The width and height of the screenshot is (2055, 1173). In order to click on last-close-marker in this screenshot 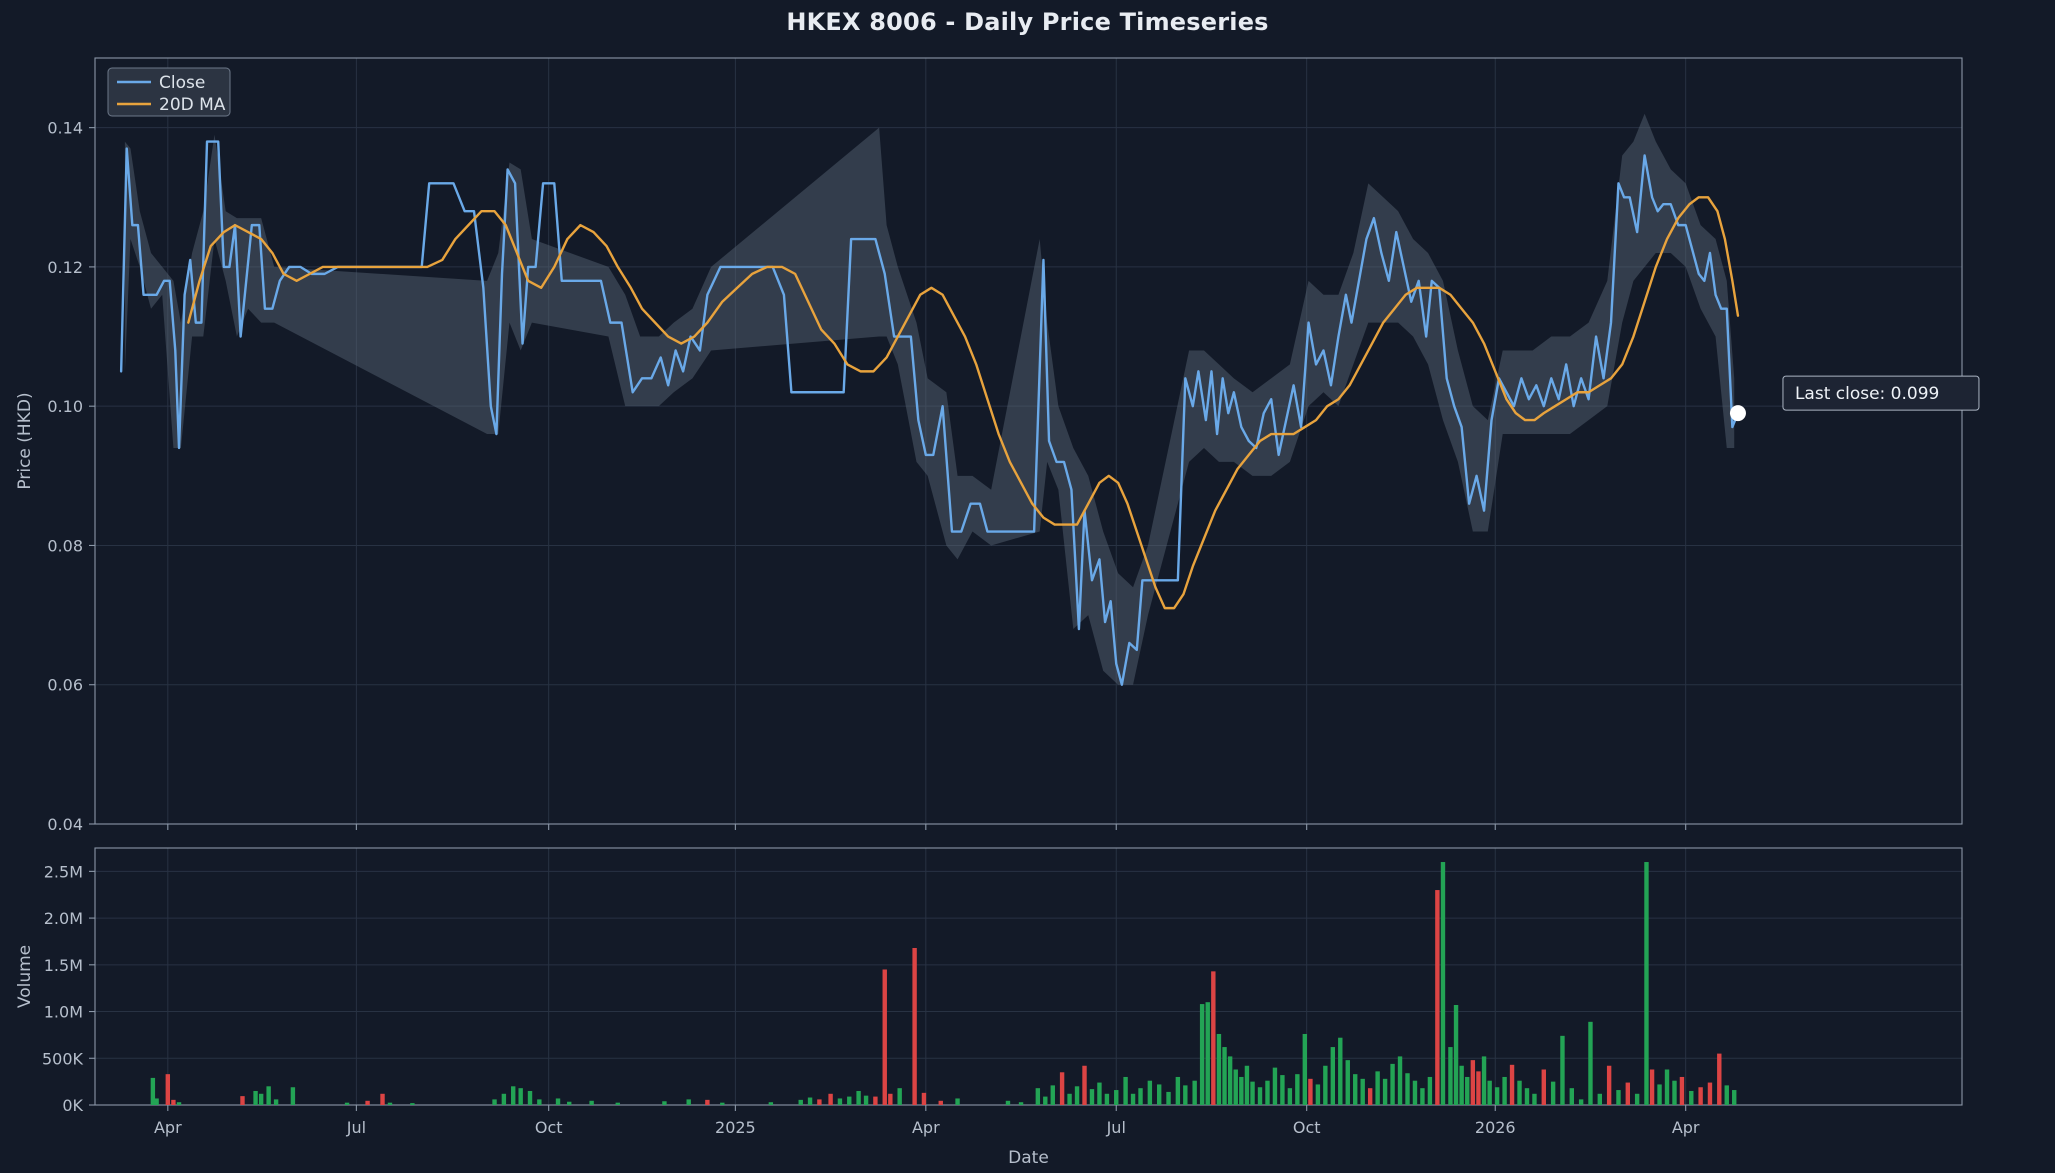, I will do `click(1737, 413)`.